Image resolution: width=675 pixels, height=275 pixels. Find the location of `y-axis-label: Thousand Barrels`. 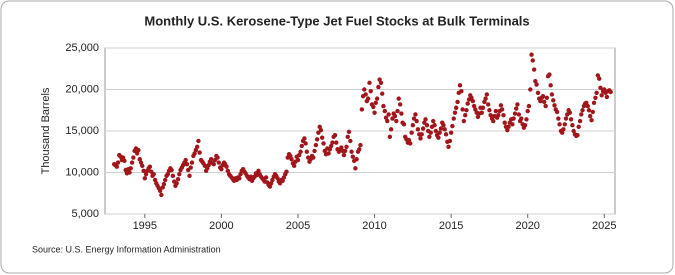

y-axis-label: Thousand Barrels is located at coordinates (46, 130).